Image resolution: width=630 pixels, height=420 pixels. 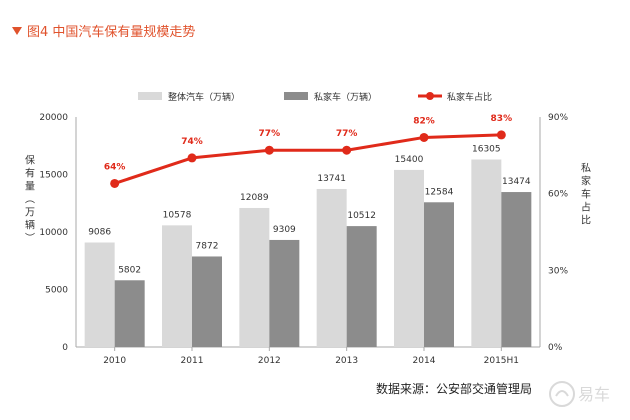 What do you see at coordinates (177, 215) in the screenshot?
I see `data-label-total: 10578` at bounding box center [177, 215].